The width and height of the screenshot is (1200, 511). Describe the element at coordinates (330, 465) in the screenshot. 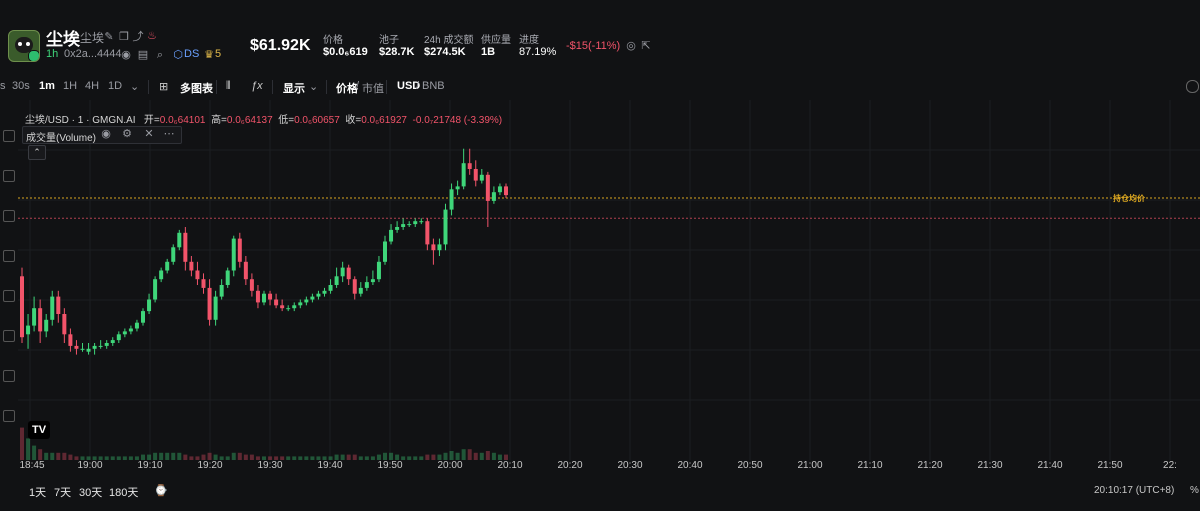

I see `time-tick-label: 19:40` at that location.